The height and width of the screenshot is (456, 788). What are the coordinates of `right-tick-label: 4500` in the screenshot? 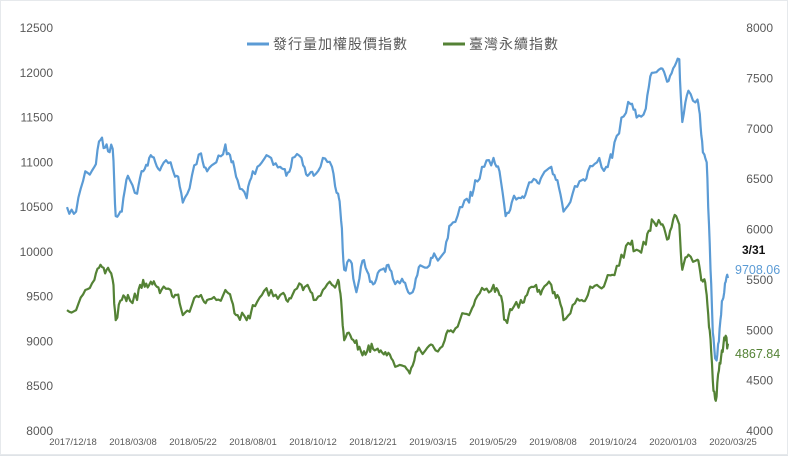 It's located at (759, 381).